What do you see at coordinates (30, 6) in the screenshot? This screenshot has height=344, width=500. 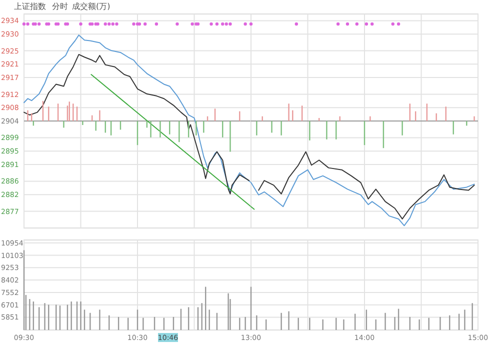 I see `chart-title: 上证指数` at bounding box center [30, 6].